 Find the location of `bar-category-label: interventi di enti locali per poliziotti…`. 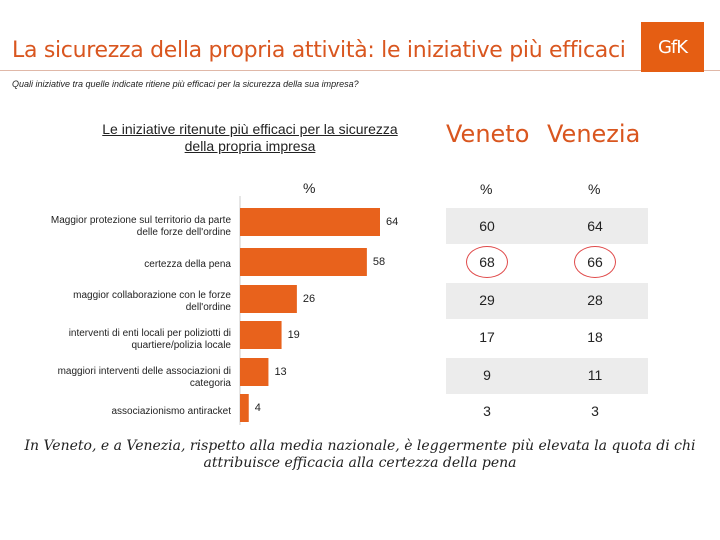

bar-category-label: interventi di enti locali per poliziotti… is located at coordinates (149, 339).